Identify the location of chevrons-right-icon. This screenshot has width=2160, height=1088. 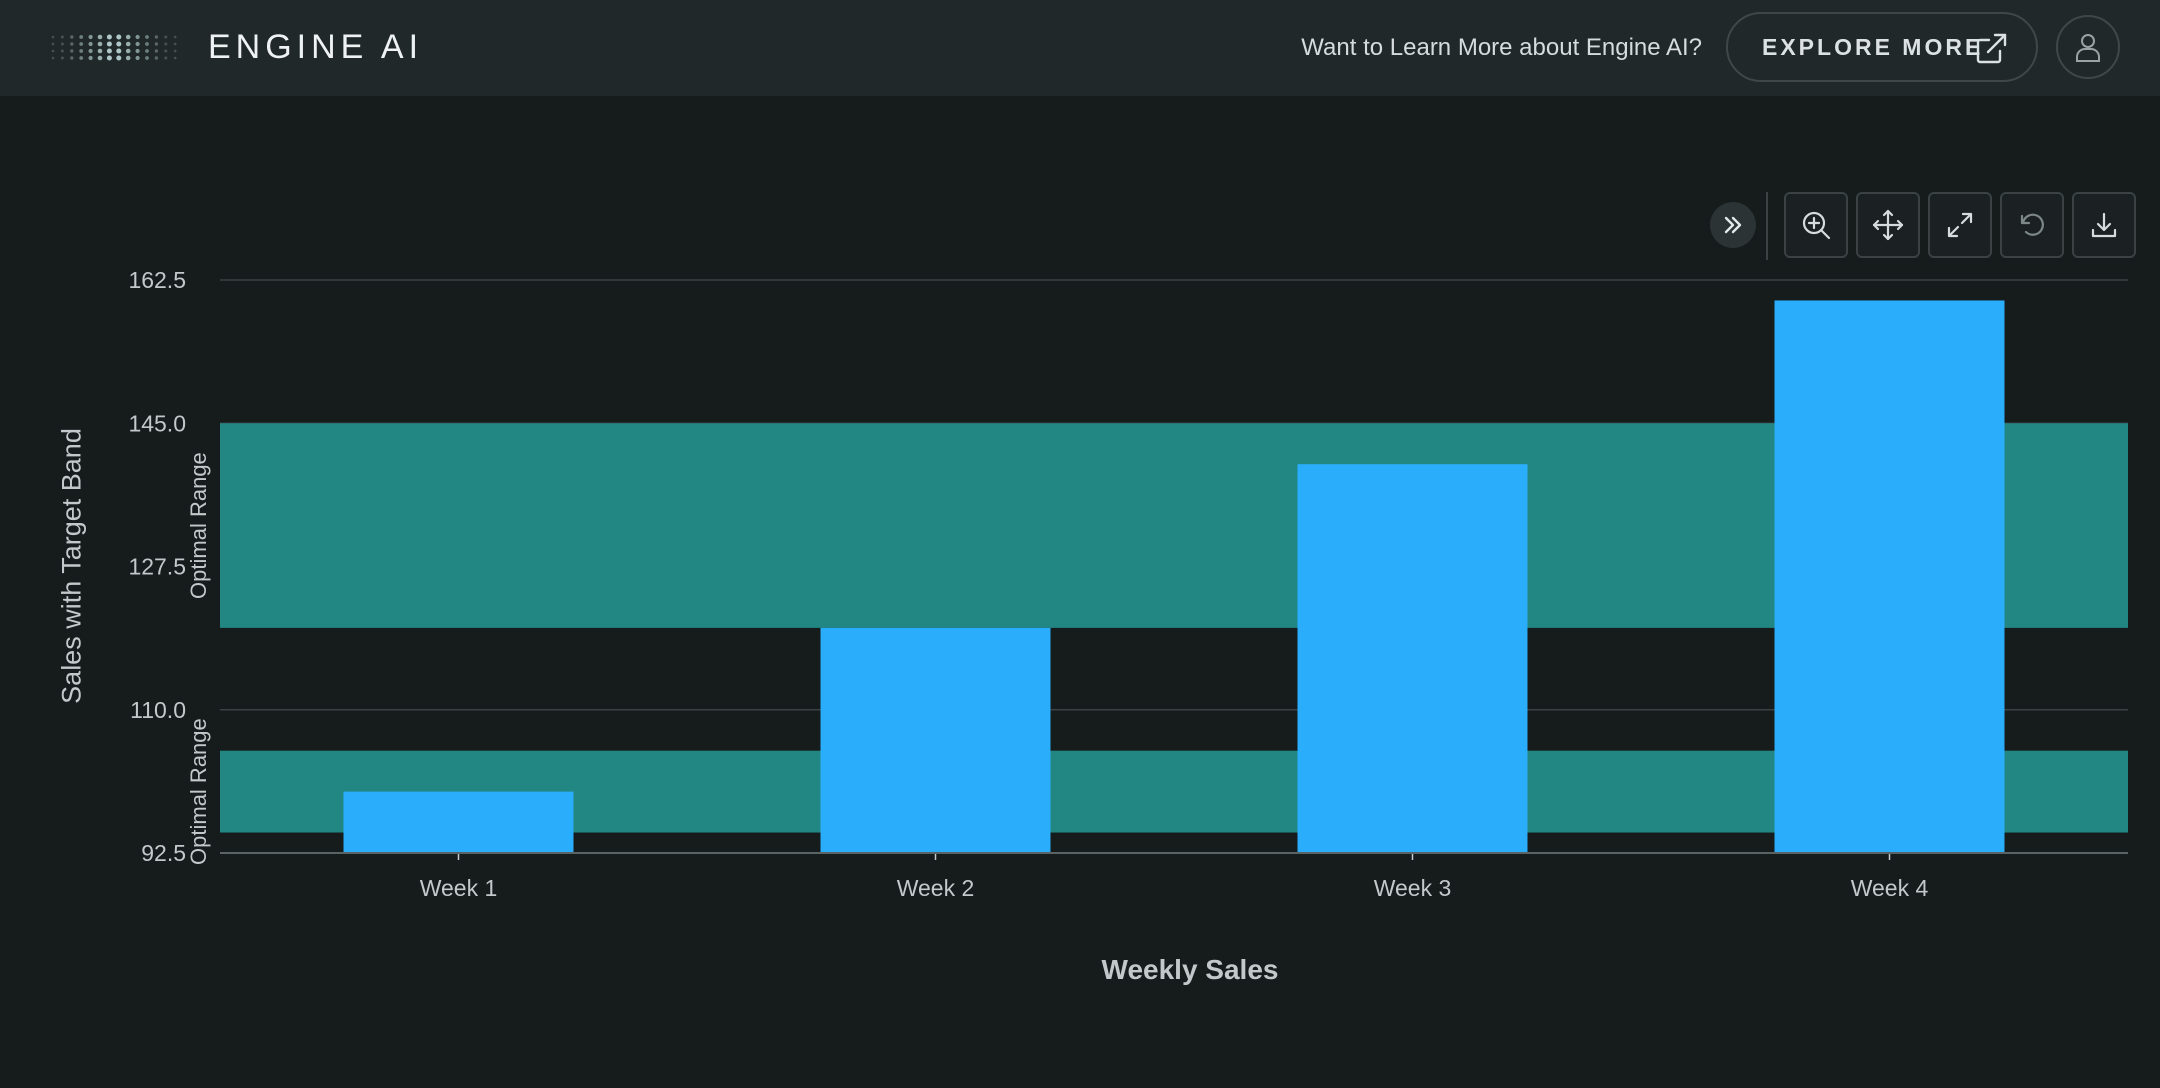
(1733, 225).